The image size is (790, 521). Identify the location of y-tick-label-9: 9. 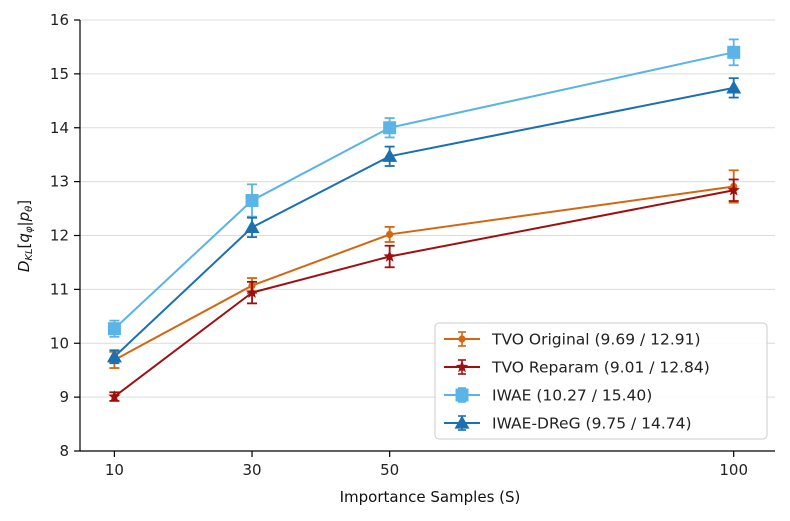
(64, 397).